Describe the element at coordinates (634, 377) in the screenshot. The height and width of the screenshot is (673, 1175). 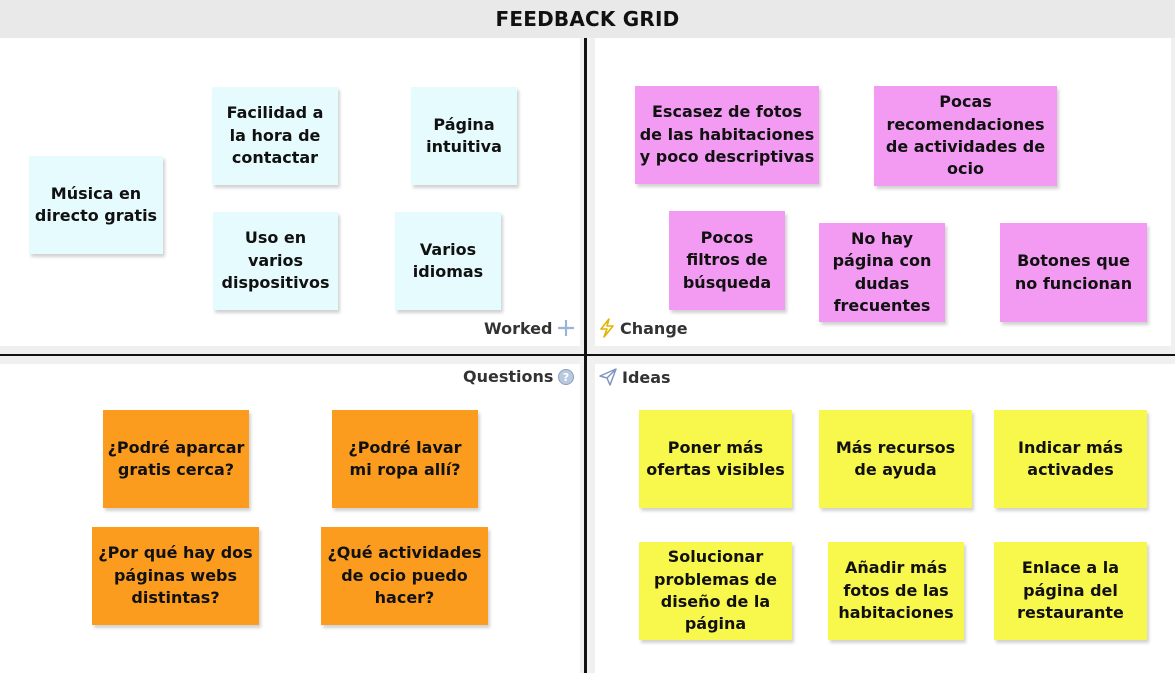
I see `ideas-label: Ideas` at that location.